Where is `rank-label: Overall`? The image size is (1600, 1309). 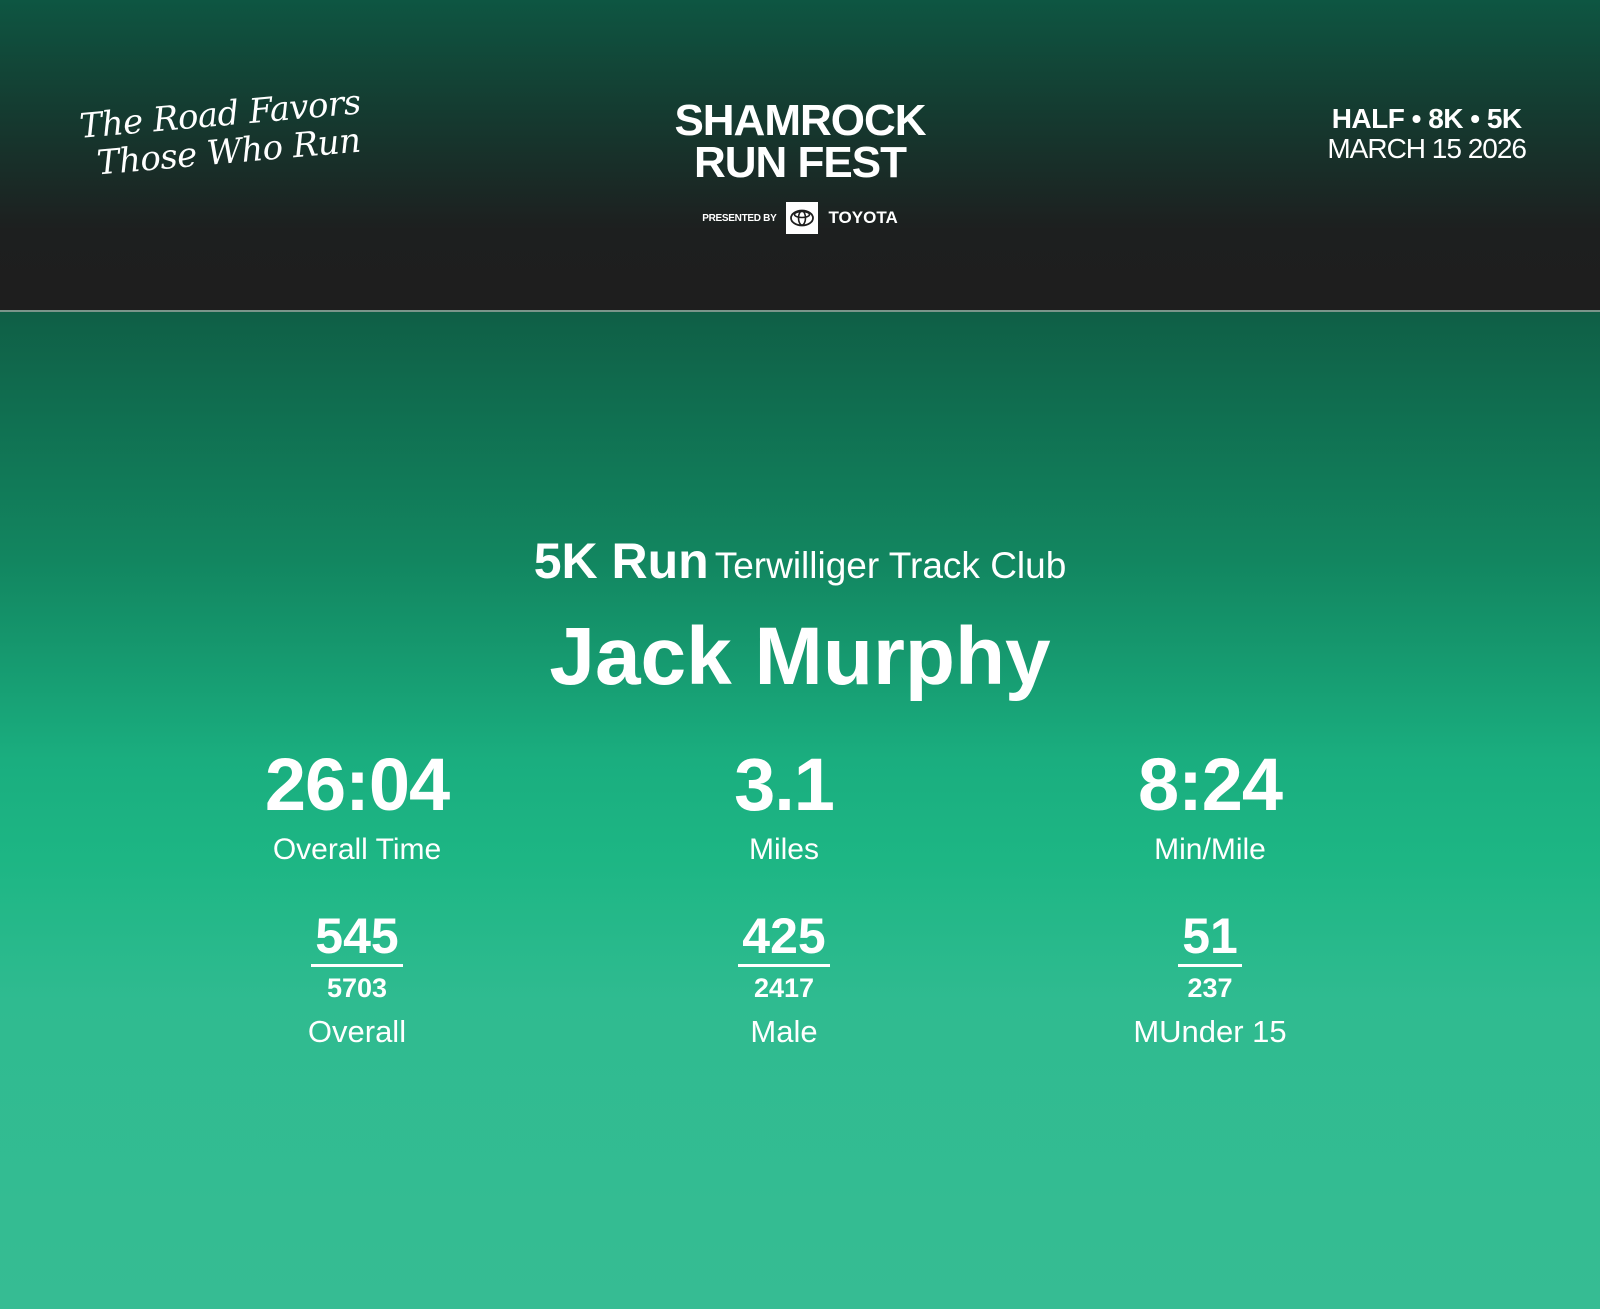
rank-label: Overall is located at coordinates (357, 1031).